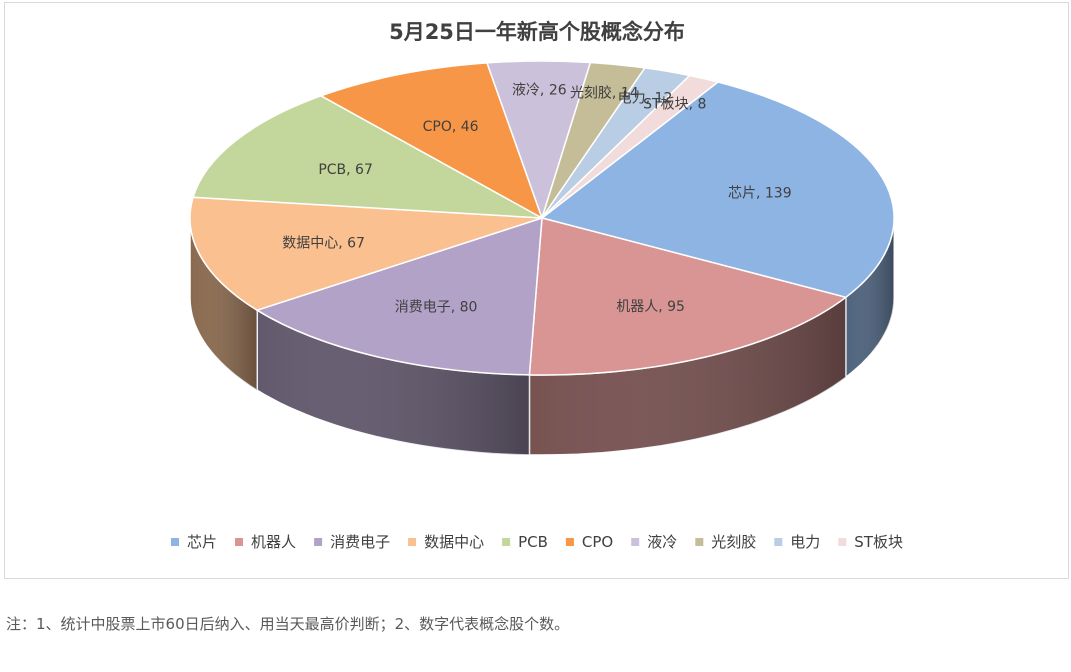 This screenshot has height=672, width=1071. What do you see at coordinates (604, 92) in the screenshot?
I see `slice-8-data-label: 光刻胶, 14` at bounding box center [604, 92].